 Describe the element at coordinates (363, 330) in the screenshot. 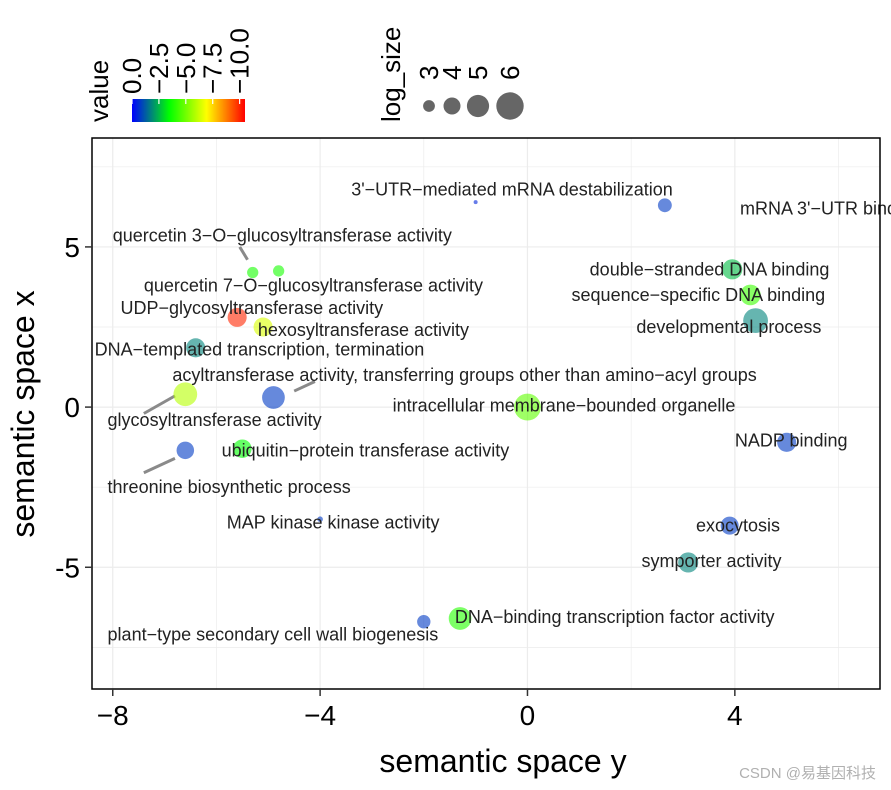

I see `point-label: hexosyltransferase activity` at that location.